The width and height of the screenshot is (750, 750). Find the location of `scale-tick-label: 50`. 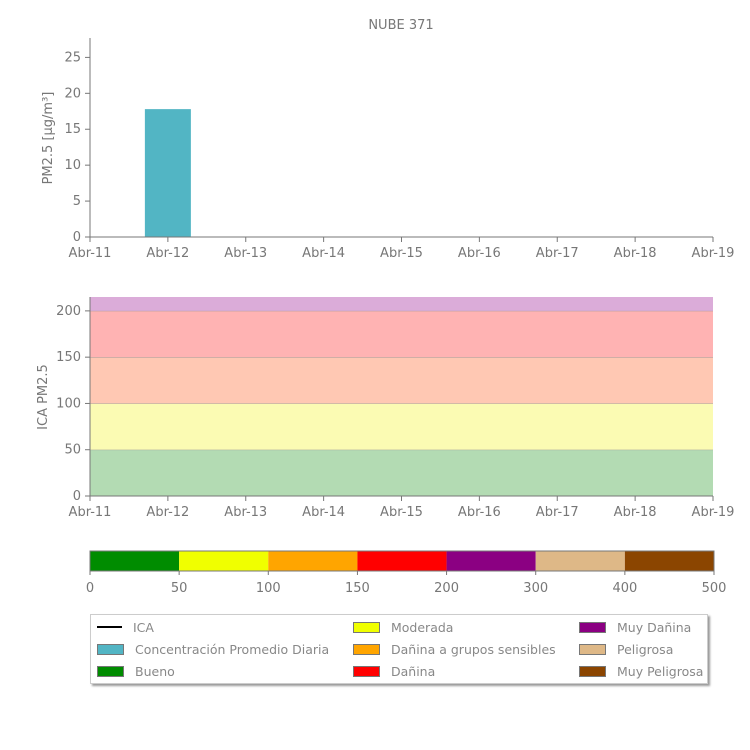

scale-tick-label: 50 is located at coordinates (179, 588).